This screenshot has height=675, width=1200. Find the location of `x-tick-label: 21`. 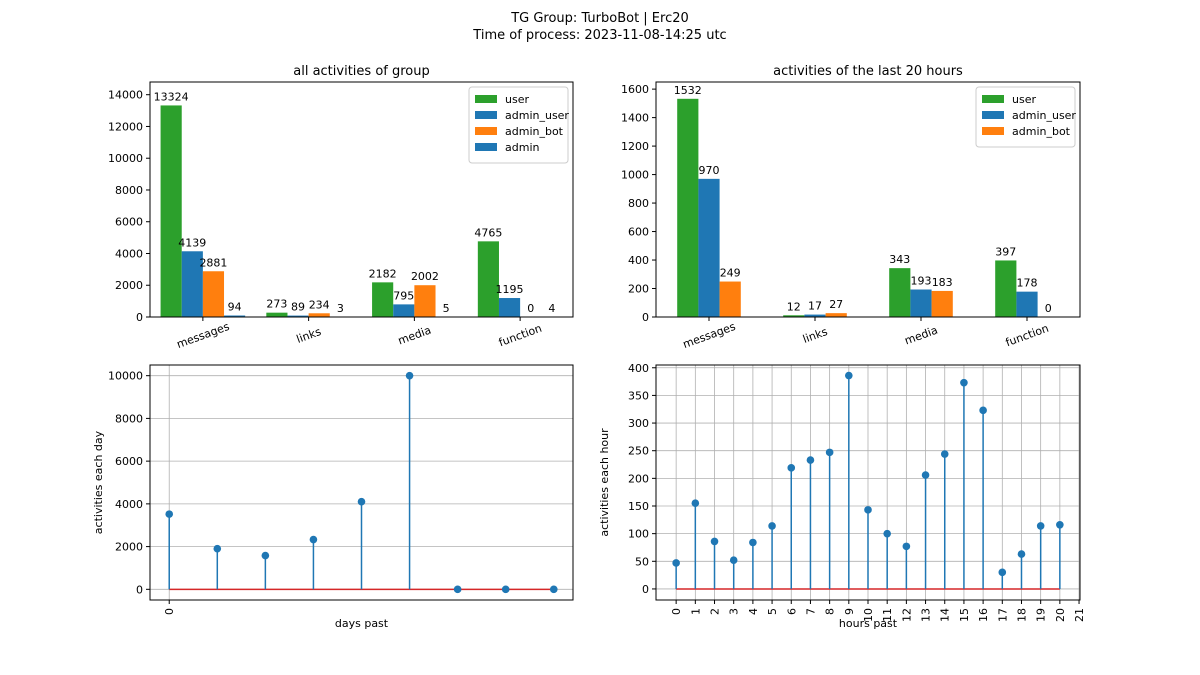

x-tick-label: 21 is located at coordinates (1079, 615).